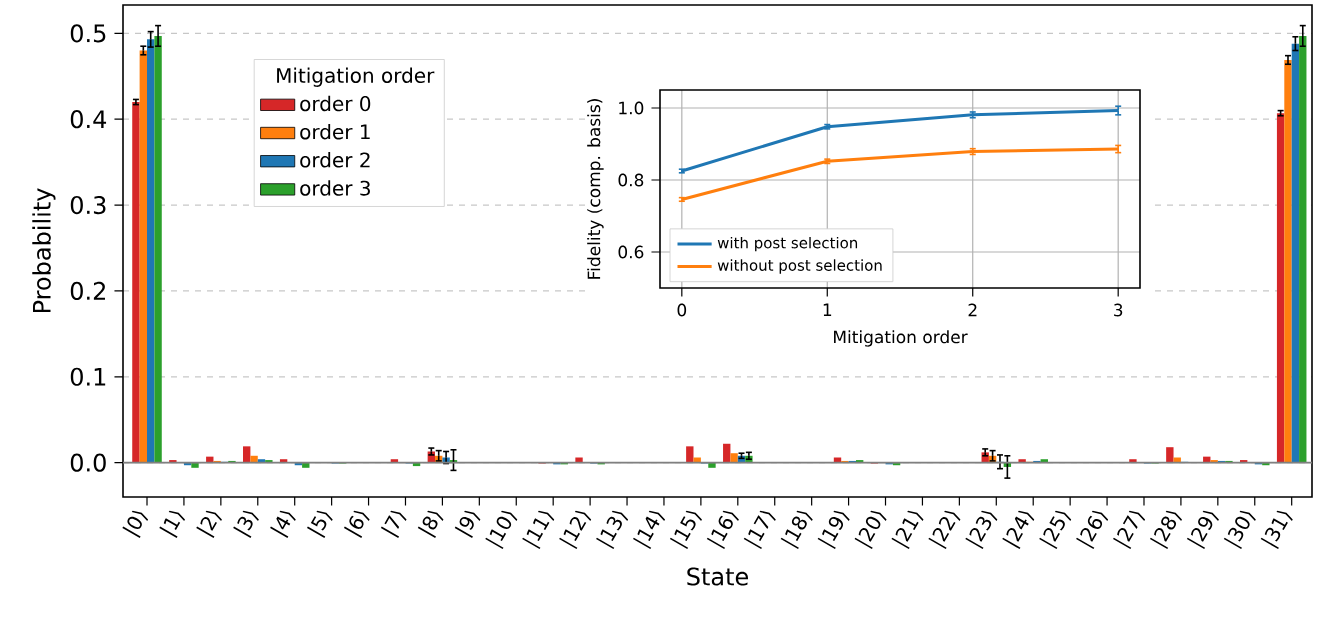 The image size is (1335, 623). Describe the element at coordinates (827, 309) in the screenshot. I see `x-tick-label: 1` at that location.